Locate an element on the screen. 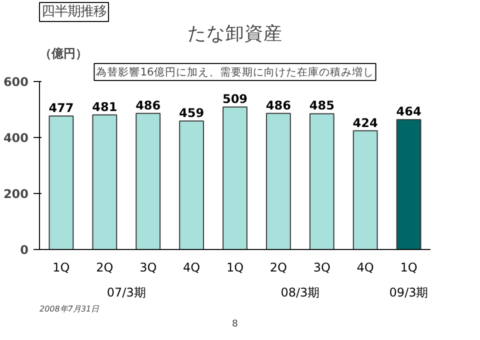 Image resolution: width=480 pixels, height=340 pixels. data-label: 464 is located at coordinates (409, 111).